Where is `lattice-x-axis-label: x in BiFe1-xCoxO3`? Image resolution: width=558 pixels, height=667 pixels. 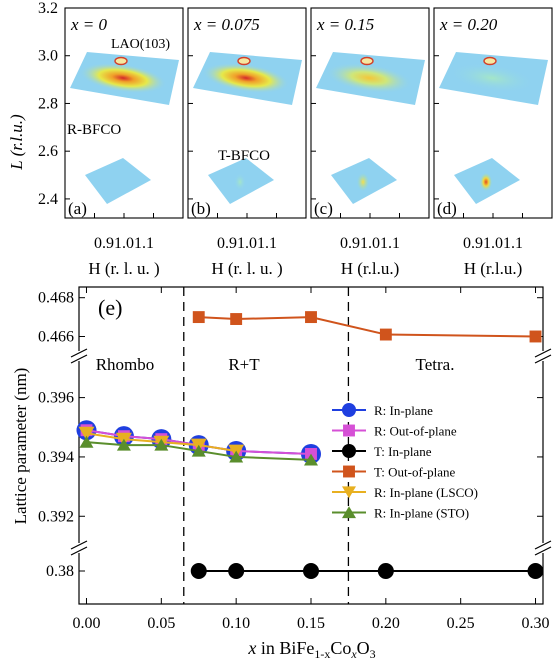
lattice-x-axis-label: x in BiFe1-xCoxO3 is located at coordinates (311, 649).